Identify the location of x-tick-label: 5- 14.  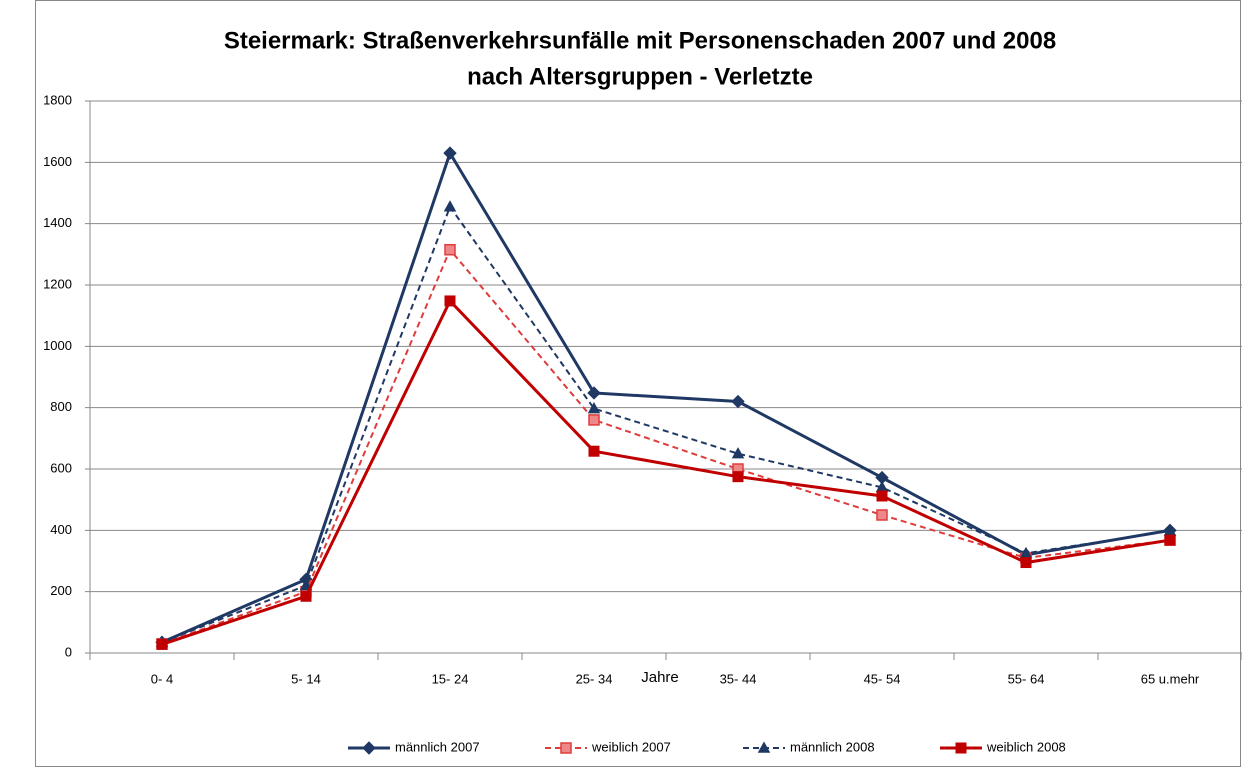
(306, 678).